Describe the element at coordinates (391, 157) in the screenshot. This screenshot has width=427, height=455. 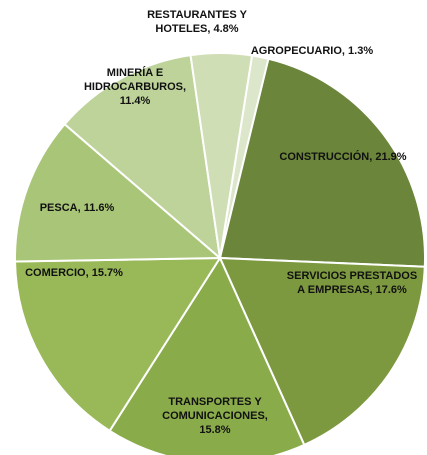
I see `value-label: 21.9%` at that location.